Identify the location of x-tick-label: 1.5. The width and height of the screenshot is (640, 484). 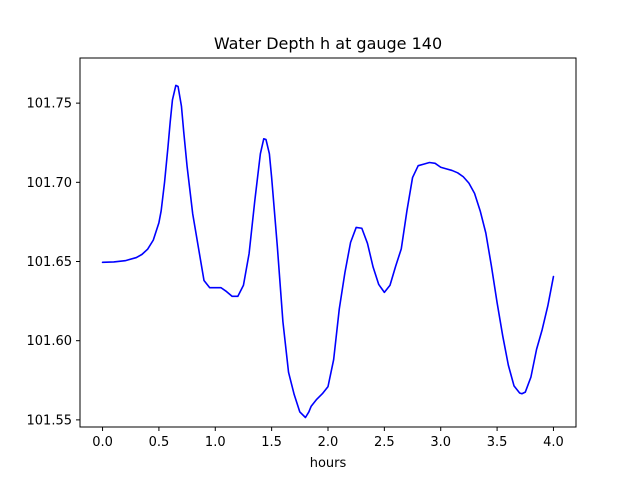
(271, 442).